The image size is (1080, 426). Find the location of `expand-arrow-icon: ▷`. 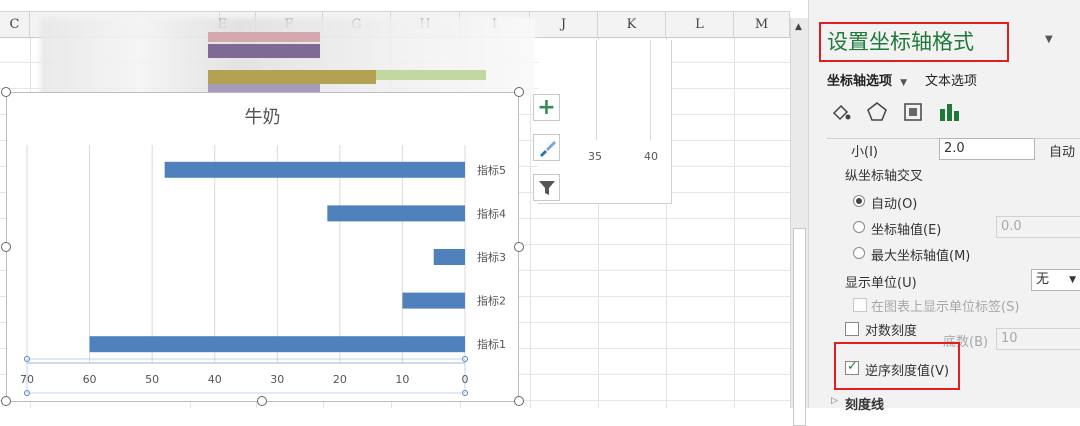

expand-arrow-icon: ▷ is located at coordinates (834, 401).